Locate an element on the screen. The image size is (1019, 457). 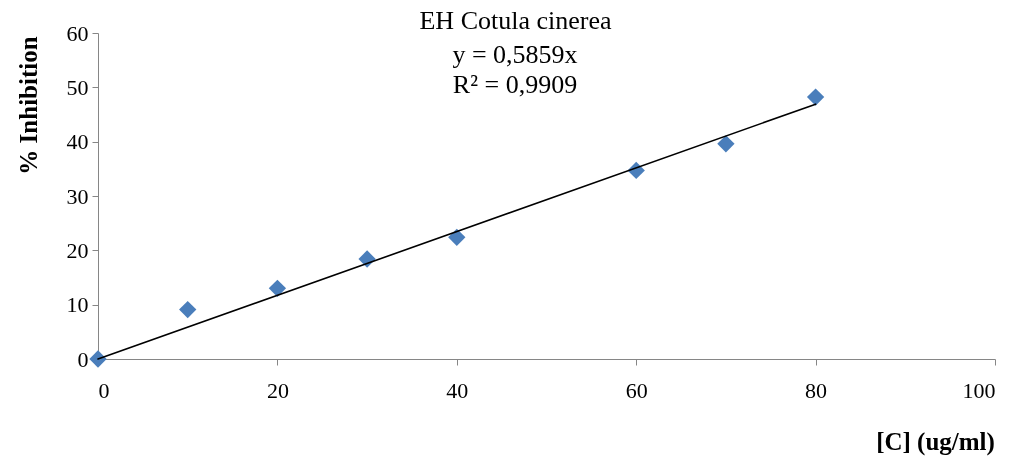
chart-title: EH Cotula cinerea is located at coordinates (515, 20).